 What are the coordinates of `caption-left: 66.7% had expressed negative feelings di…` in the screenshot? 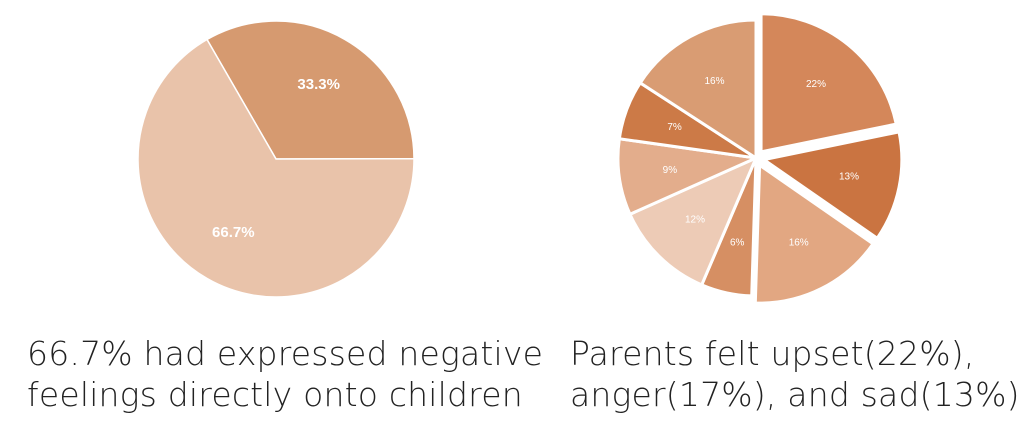 It's located at (287, 374).